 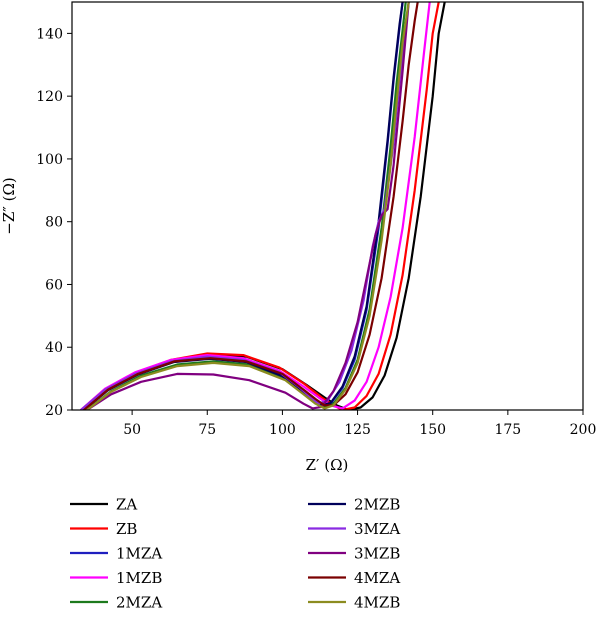 I want to click on legend: ZA ZB 1MZA 1MZB 2MZA 2MZB 3MZA 3MZB 4MZA 4MZB, so click(x=235, y=554).